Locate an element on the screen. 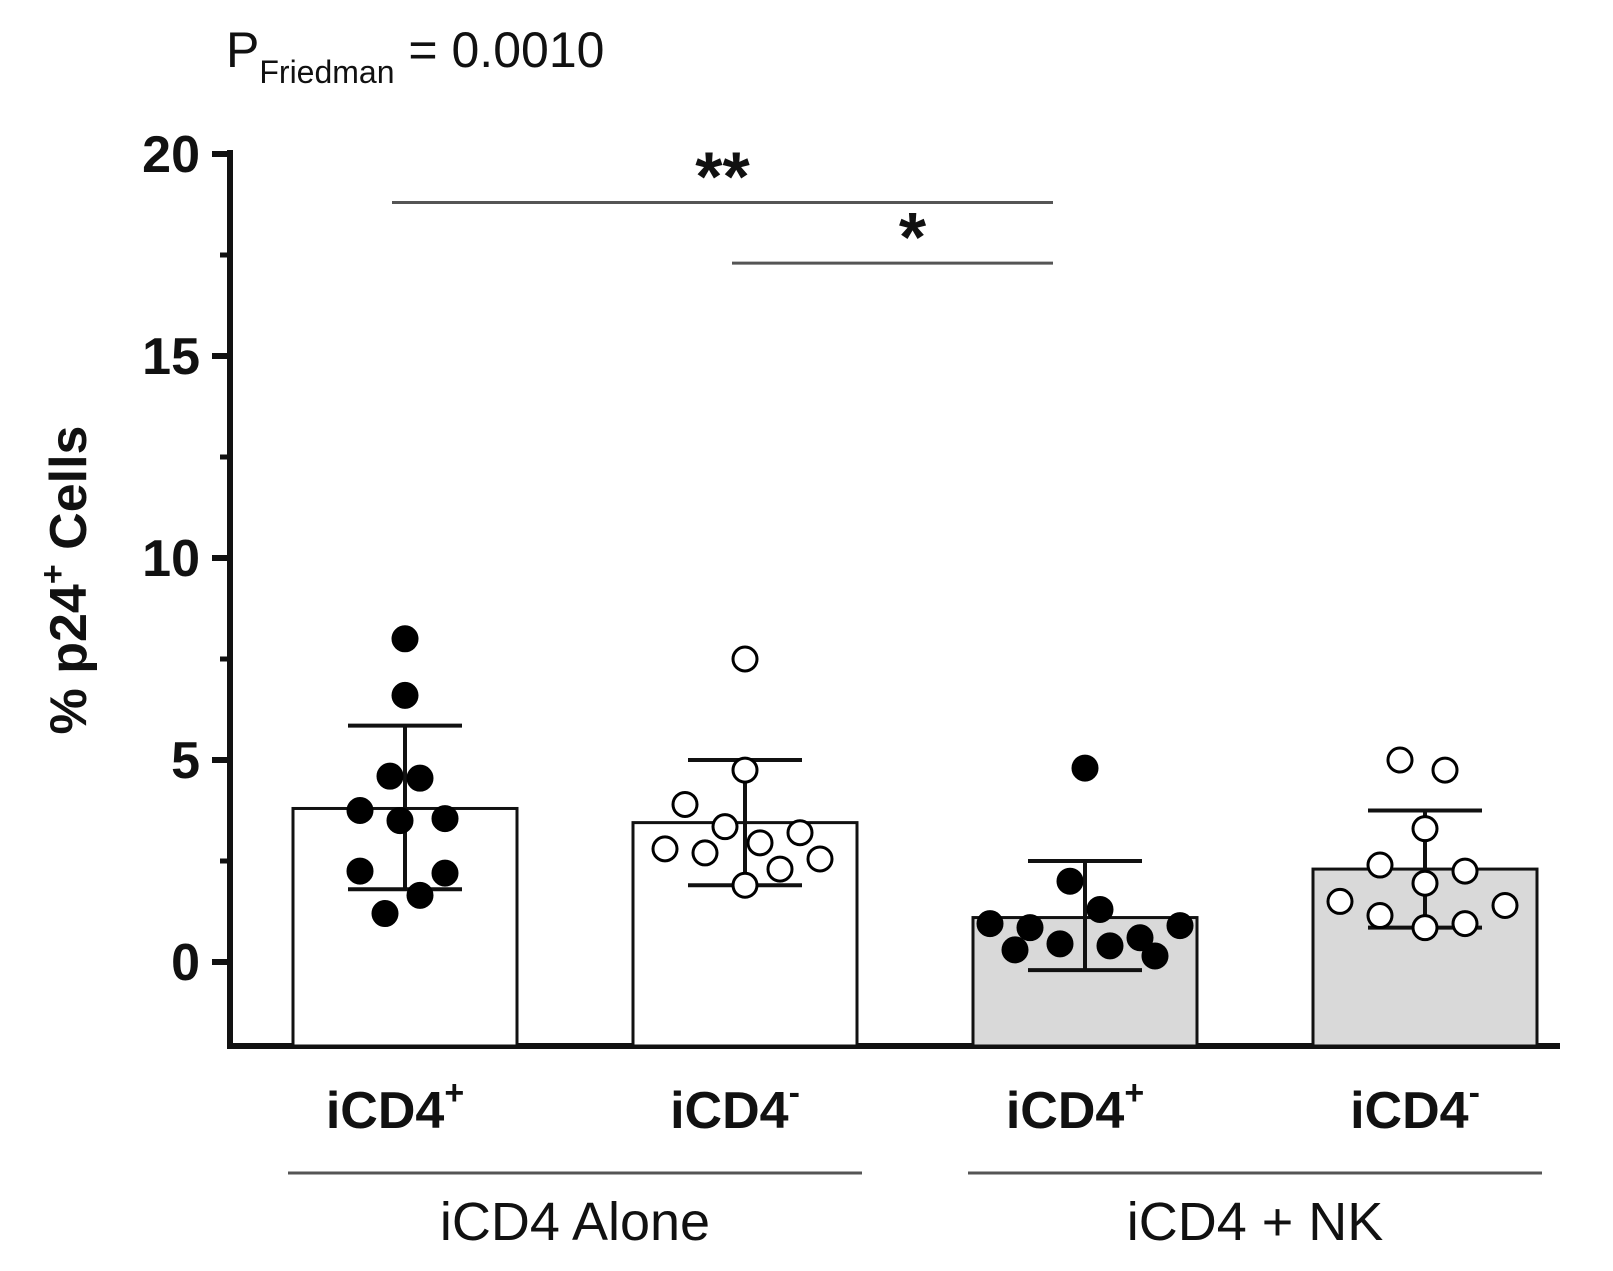  group-label: iCD4 Alone is located at coordinates (575, 1222).